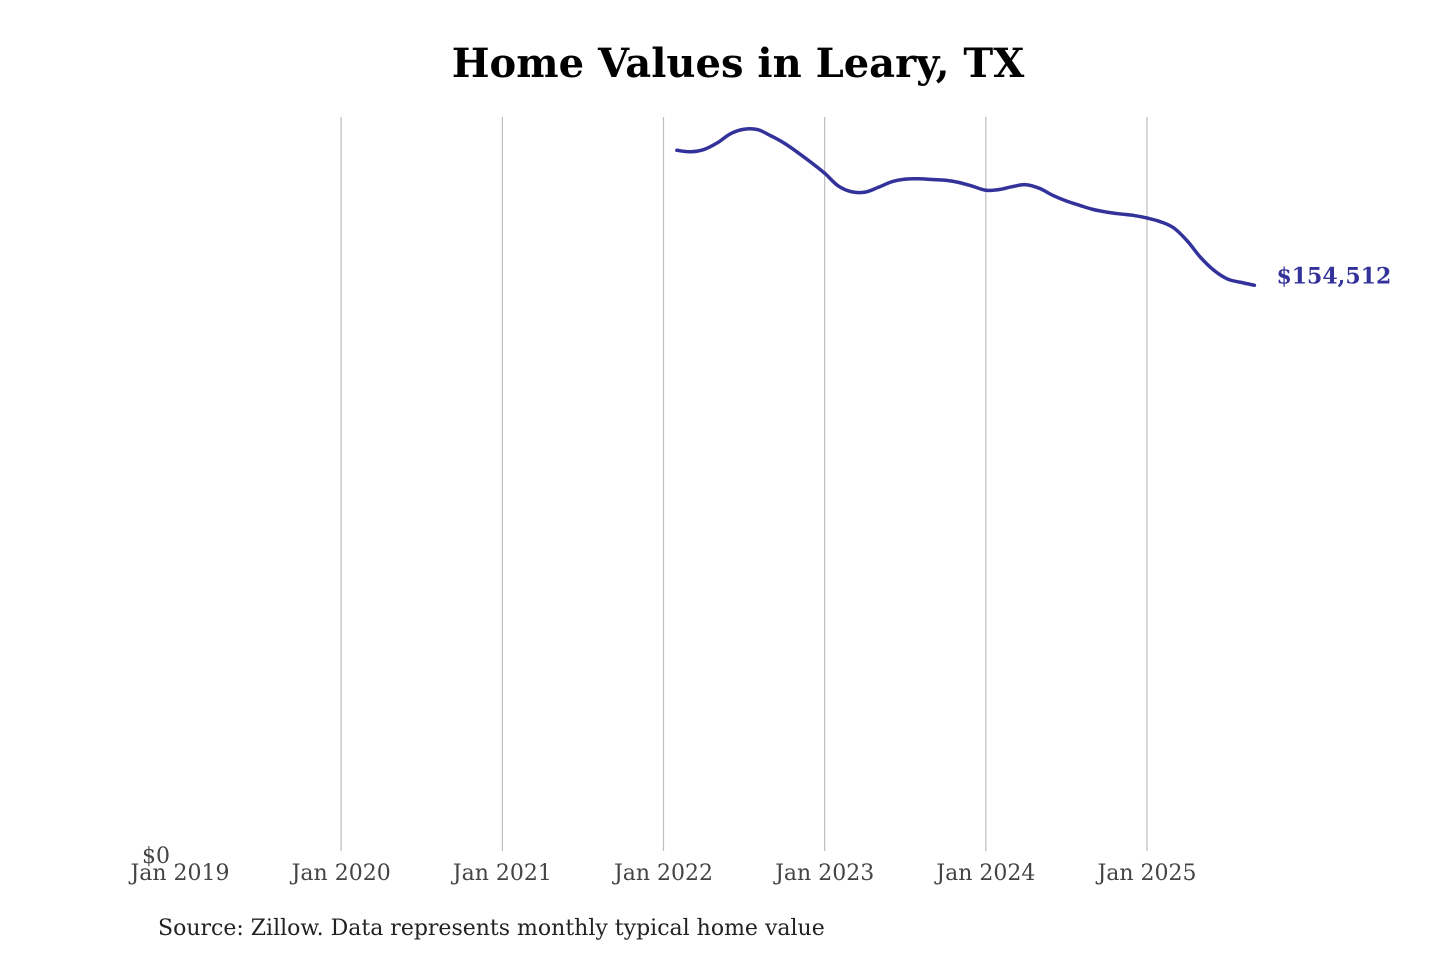  I want to click on x-tick-label: Jan 2022, so click(662, 873).